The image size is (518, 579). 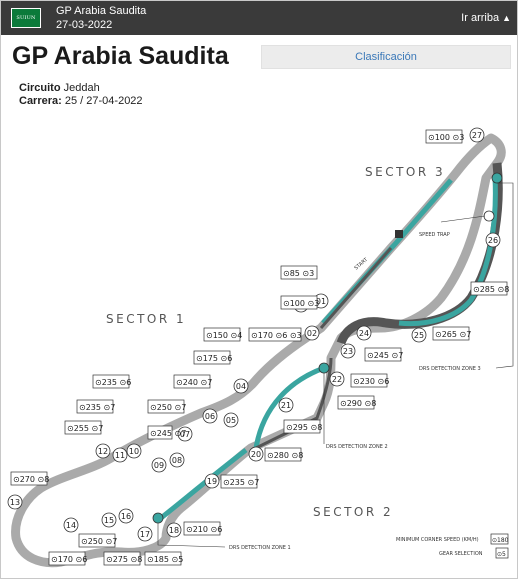 I want to click on go-up-link: Ir arriba ▲, so click(x=486, y=18).